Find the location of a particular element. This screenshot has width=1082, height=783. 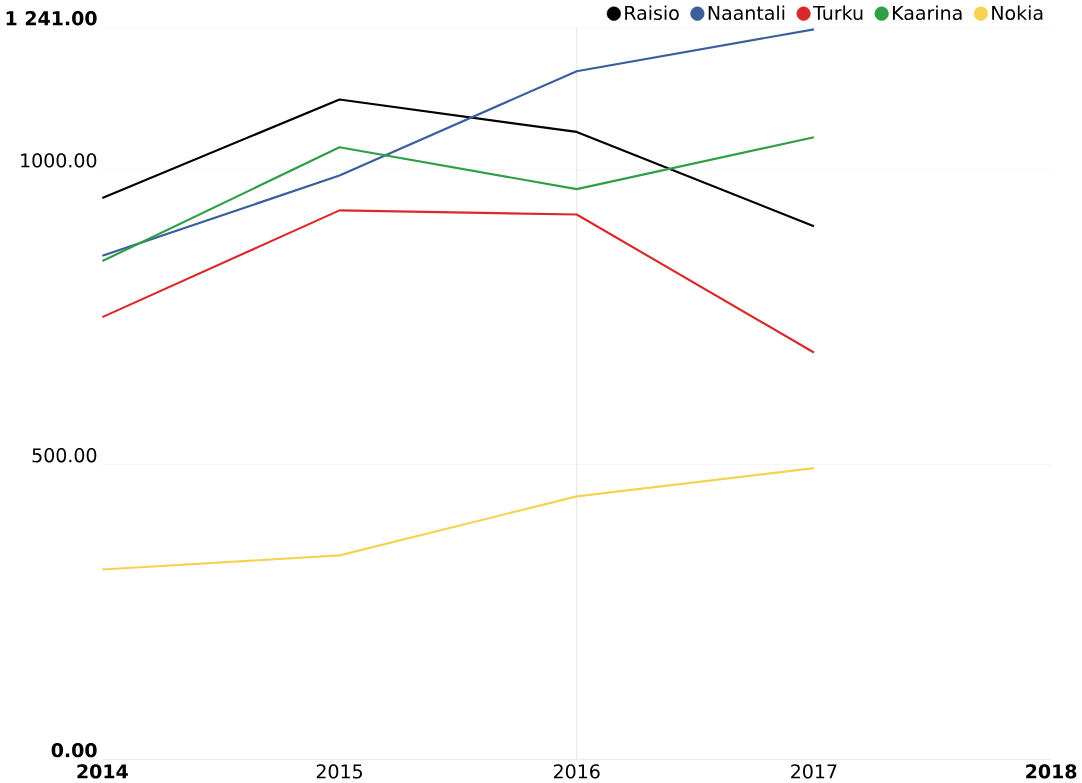

x-tick-label: 2016 is located at coordinates (576, 771).